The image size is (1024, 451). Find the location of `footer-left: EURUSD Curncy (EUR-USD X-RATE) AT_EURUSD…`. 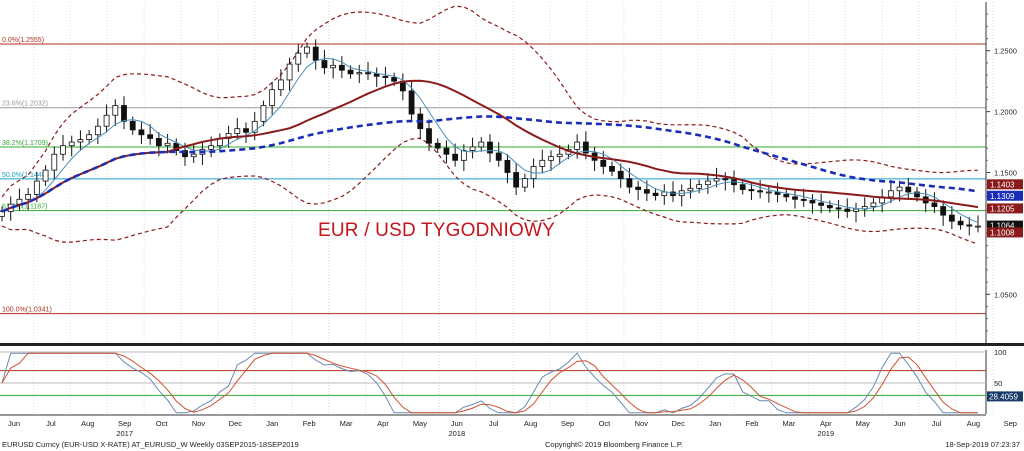

footer-left: EURUSD Curncy (EUR-USD X-RATE) AT_EURUSD… is located at coordinates (150, 444).